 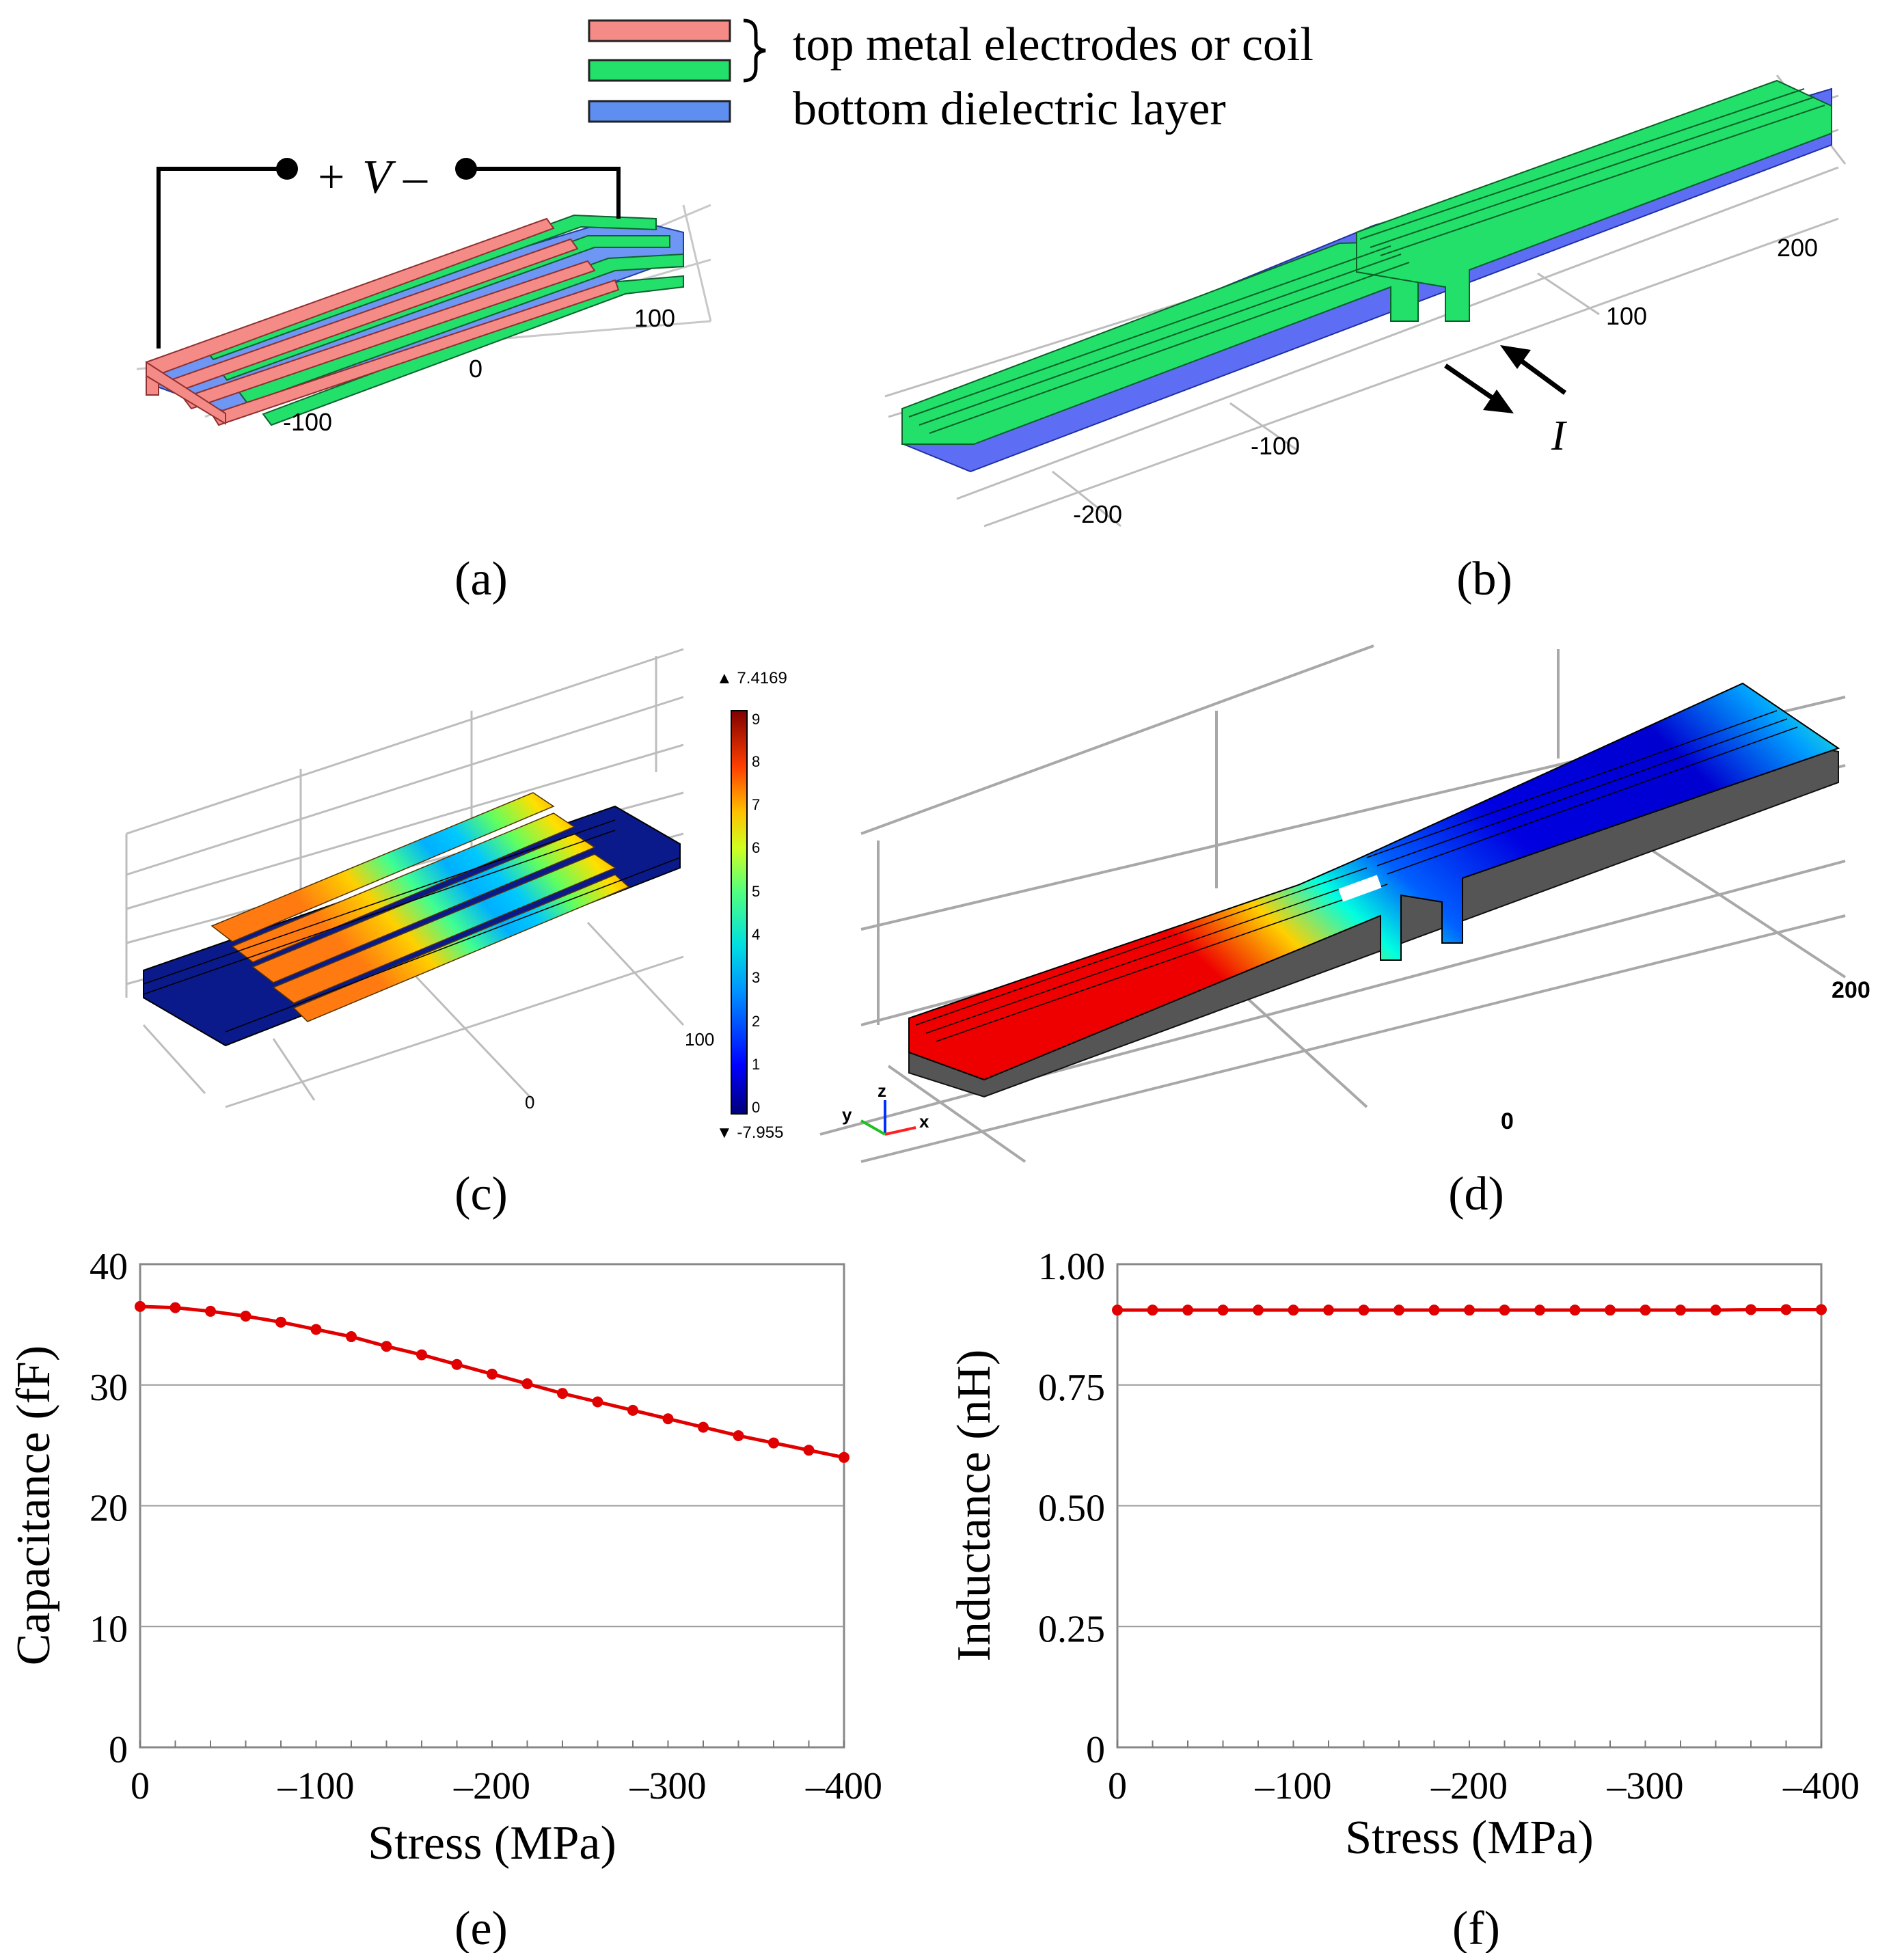 I want to click on panel-f-caption: (f), so click(x=1476, y=1928).